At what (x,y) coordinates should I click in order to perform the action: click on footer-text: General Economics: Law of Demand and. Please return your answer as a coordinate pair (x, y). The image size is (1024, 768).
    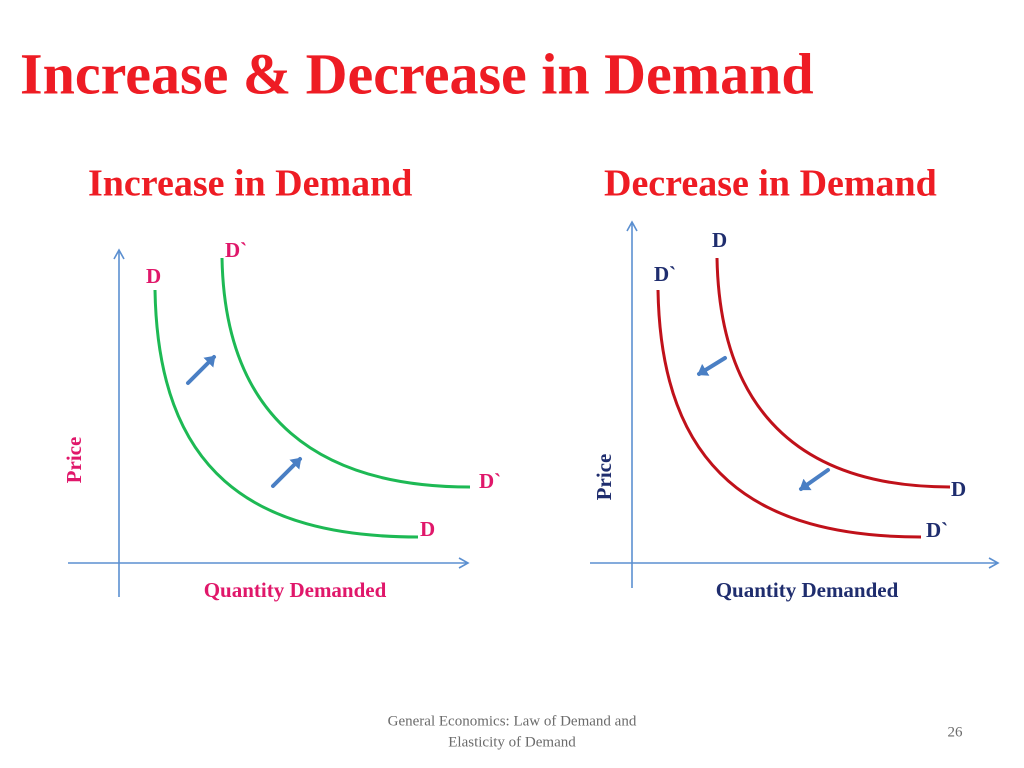
    Looking at the image, I should click on (512, 721).